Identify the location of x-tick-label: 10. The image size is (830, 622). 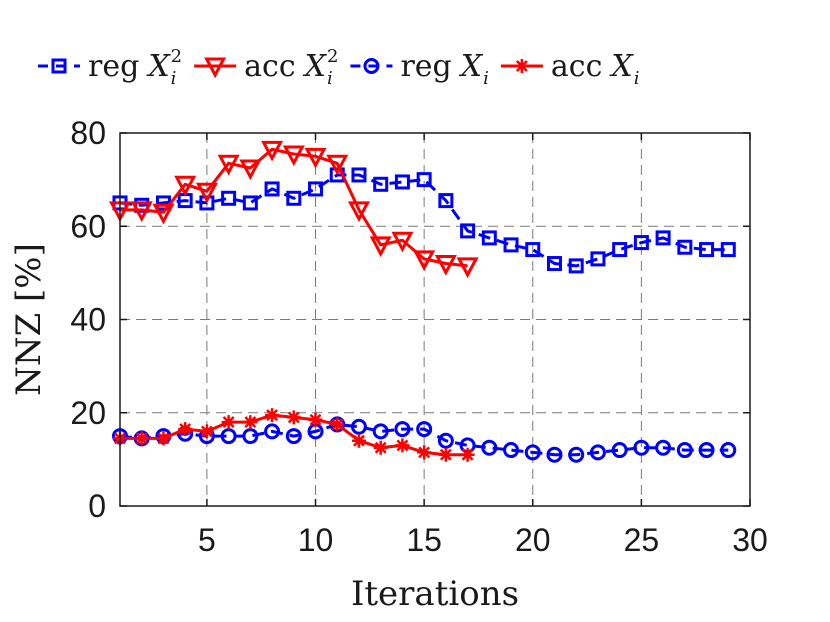
(316, 540).